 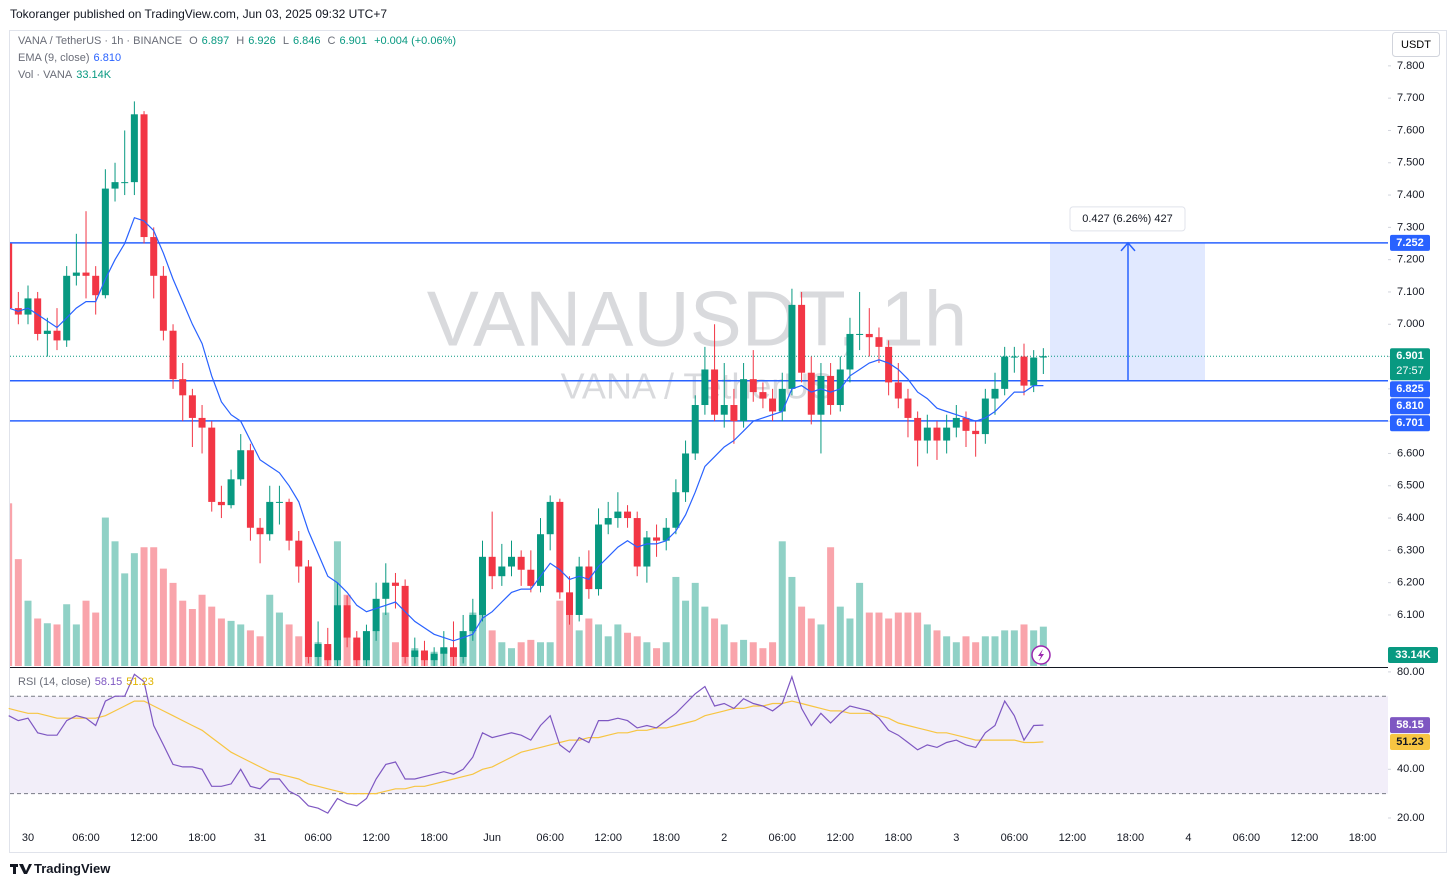 I want to click on measure-label-box, so click(x=1127, y=219).